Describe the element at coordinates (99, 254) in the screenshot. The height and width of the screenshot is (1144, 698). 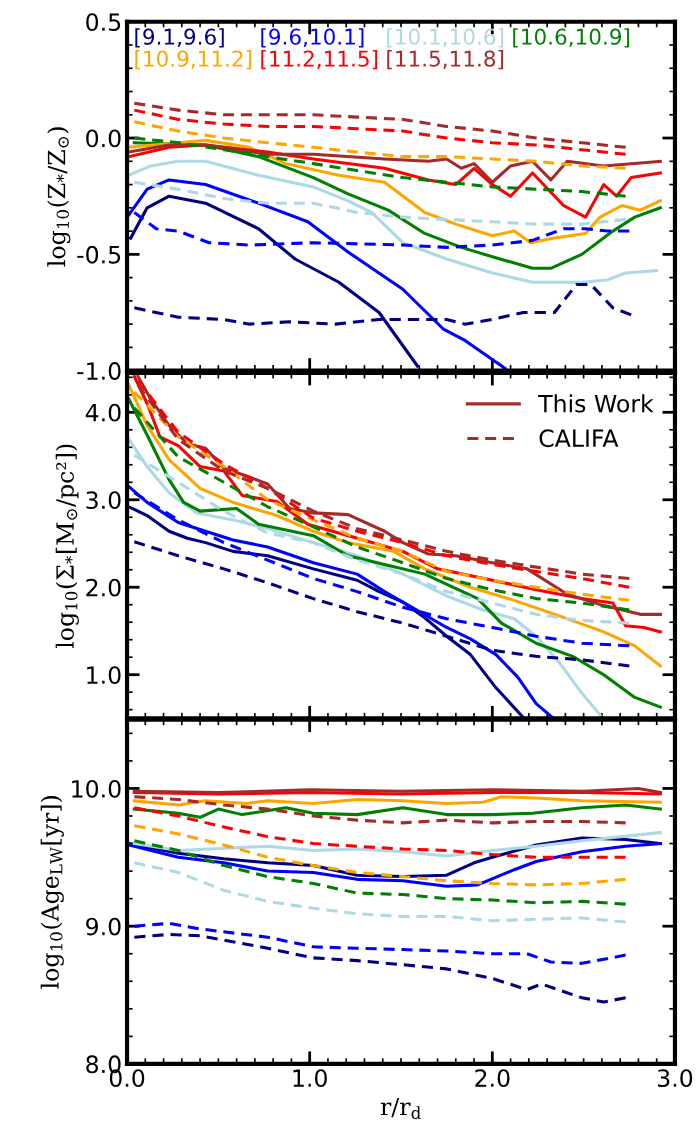
I see `y-tick-label: -0.5` at that location.